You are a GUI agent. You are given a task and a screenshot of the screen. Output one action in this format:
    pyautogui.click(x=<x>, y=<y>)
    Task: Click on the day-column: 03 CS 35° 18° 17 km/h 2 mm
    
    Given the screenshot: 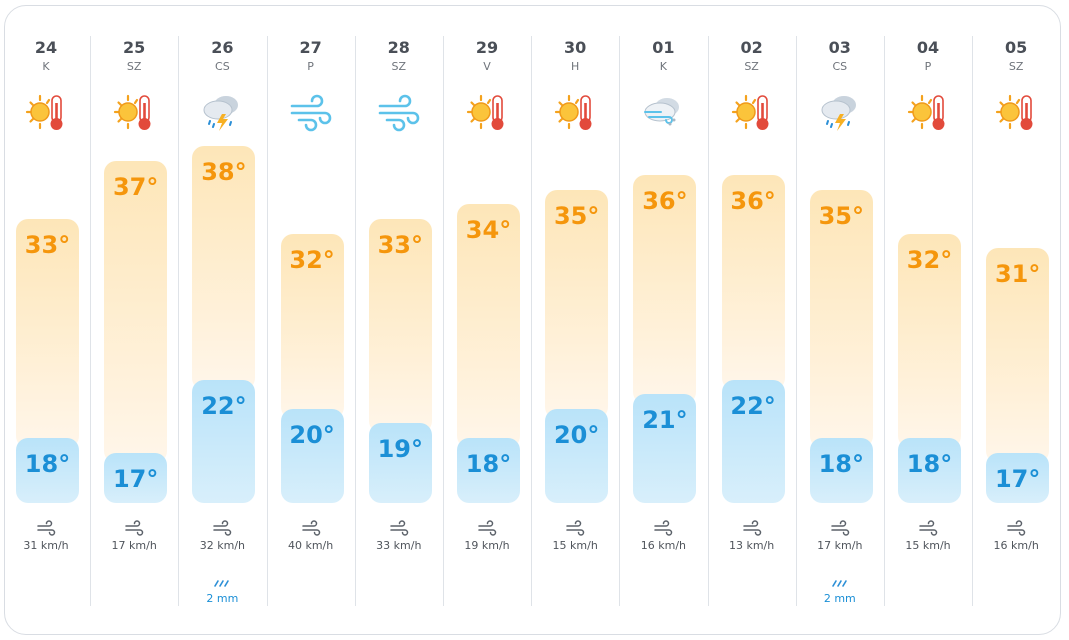 What is the action you would take?
    pyautogui.click(x=840, y=320)
    